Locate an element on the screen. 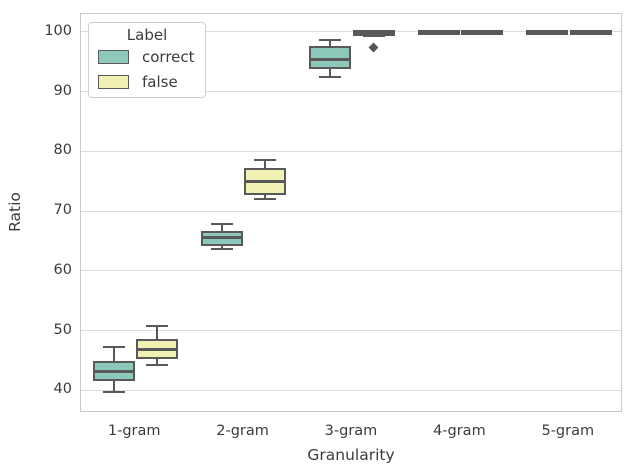 The height and width of the screenshot is (473, 627). whisker-cap-low-correct-3-gram is located at coordinates (330, 76).